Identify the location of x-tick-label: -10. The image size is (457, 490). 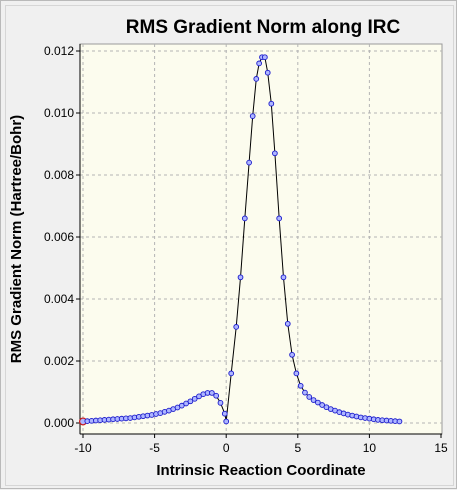
(83, 448).